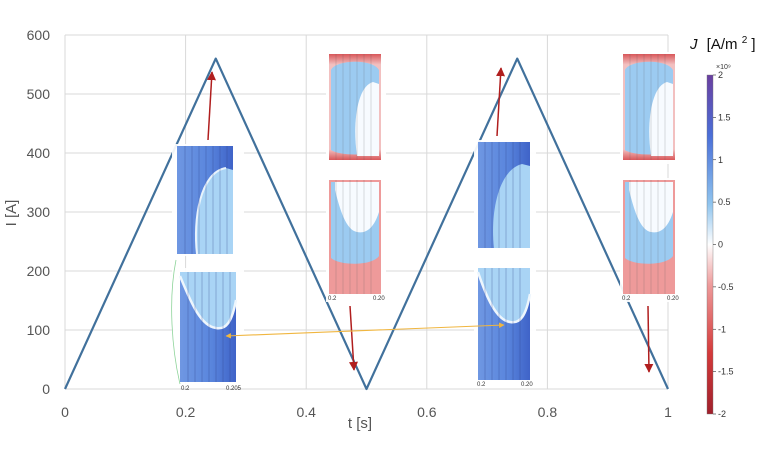 The height and width of the screenshot is (461, 763). What do you see at coordinates (65, 412) in the screenshot?
I see `x-tick-label: 0` at bounding box center [65, 412].